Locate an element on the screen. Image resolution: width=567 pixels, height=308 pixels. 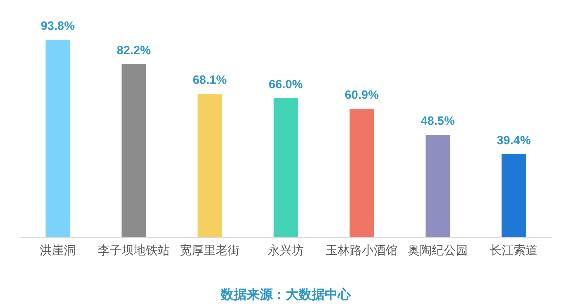
x-tick-label: 玉林路小酒馆 is located at coordinates (362, 251).